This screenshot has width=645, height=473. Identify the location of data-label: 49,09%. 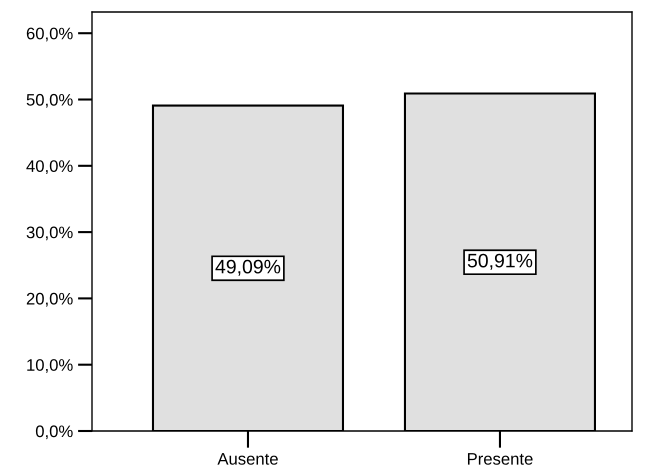
(247, 268).